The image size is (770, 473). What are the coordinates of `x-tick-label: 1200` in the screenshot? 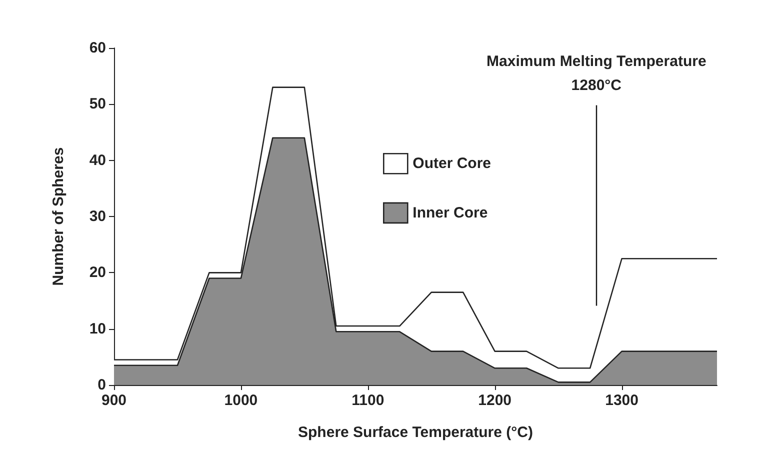 It's located at (495, 400).